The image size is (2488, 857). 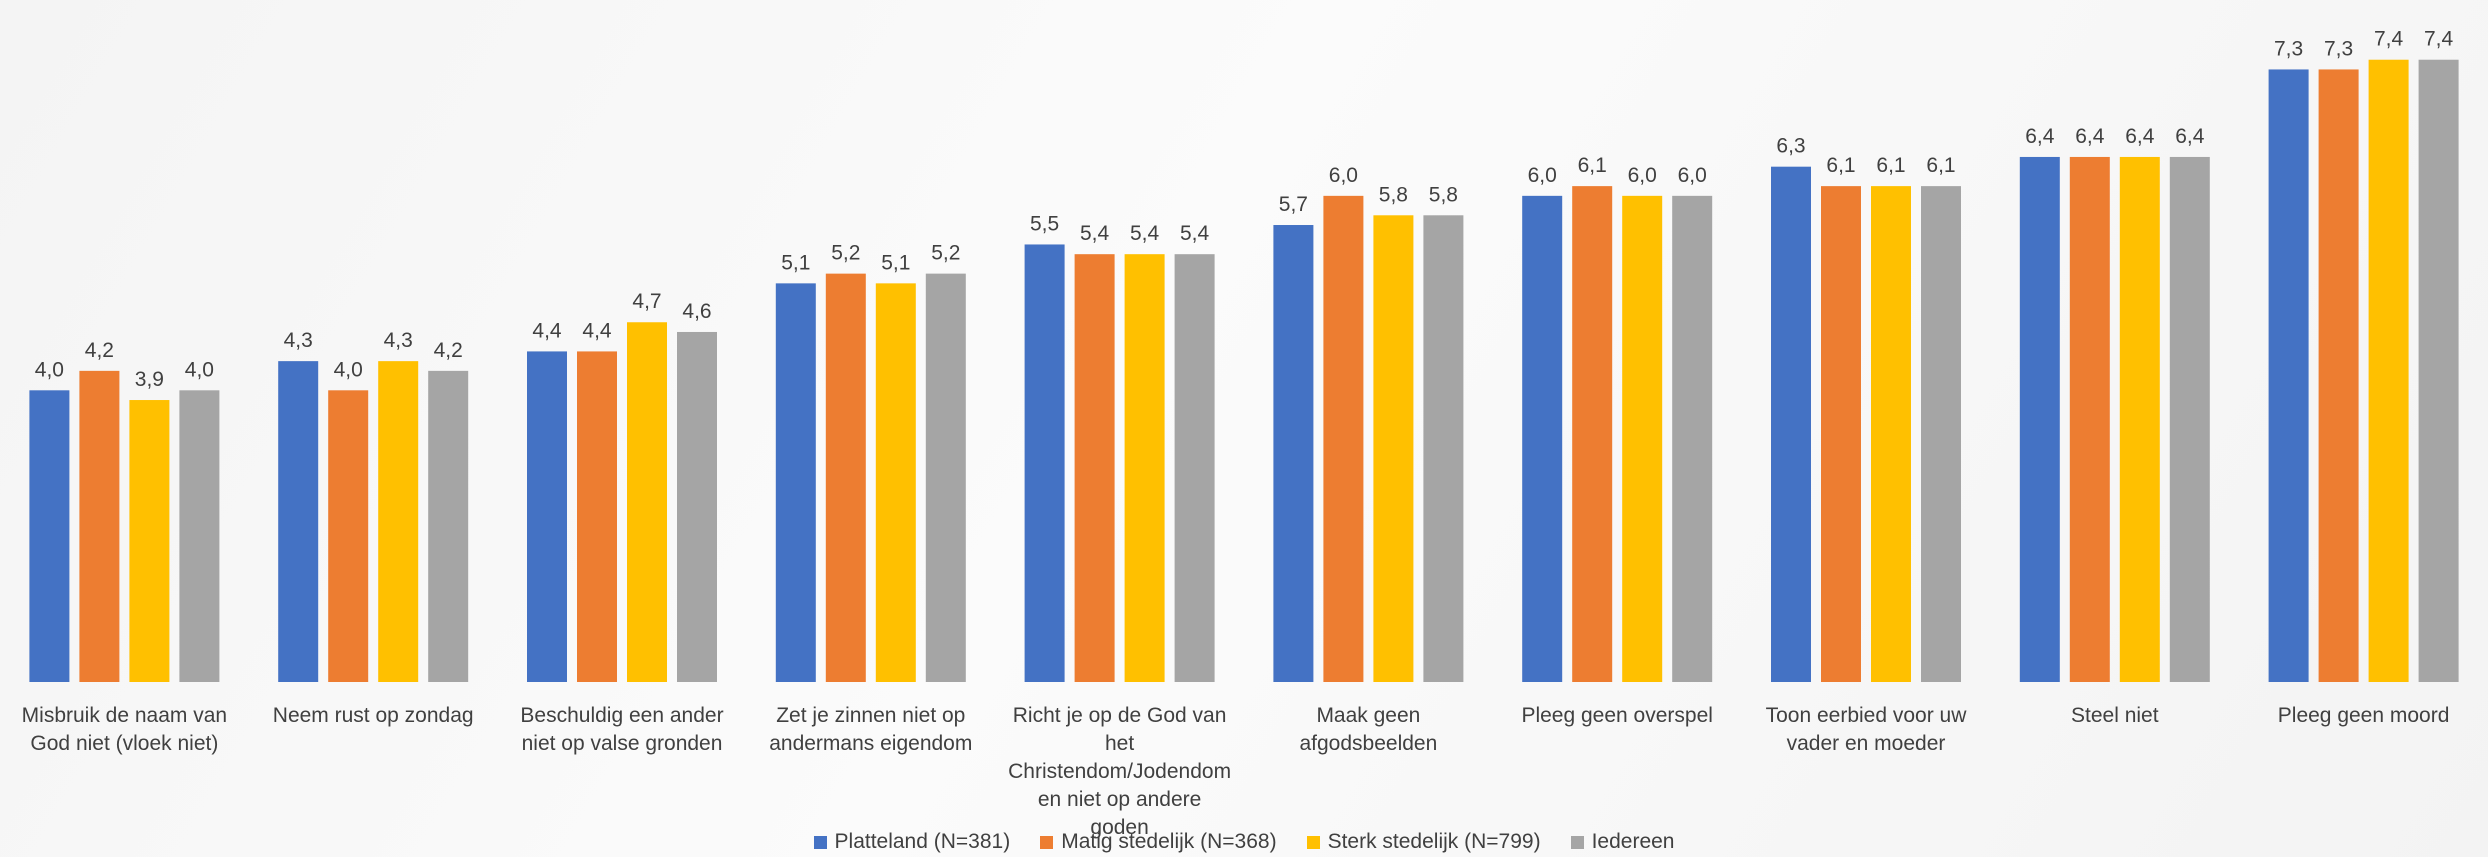 I want to click on legend-item: Sterk stedelijk (N=799), so click(x=1423, y=842).